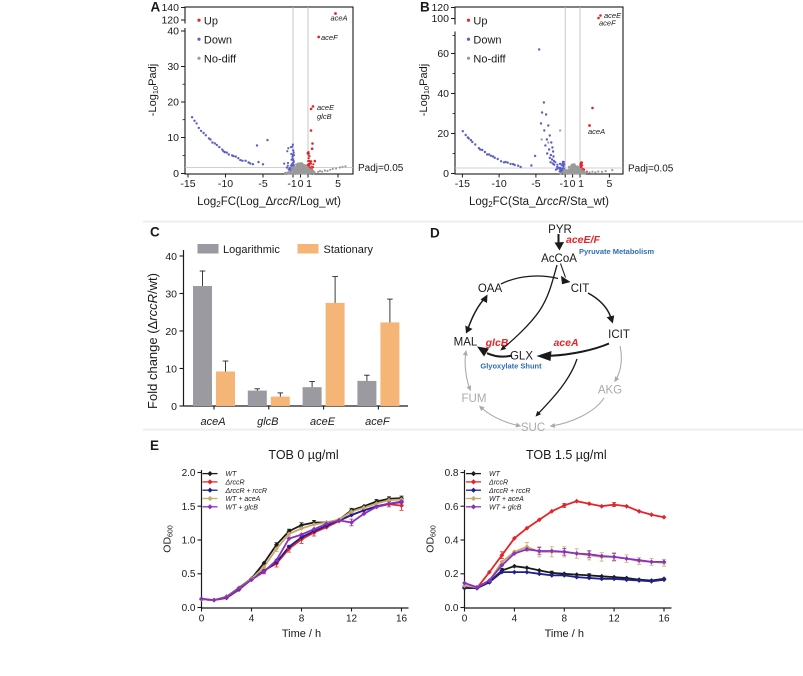 This screenshot has width=803, height=676. Describe the element at coordinates (440, 19) in the screenshot. I see `svg-text: 100` at that location.